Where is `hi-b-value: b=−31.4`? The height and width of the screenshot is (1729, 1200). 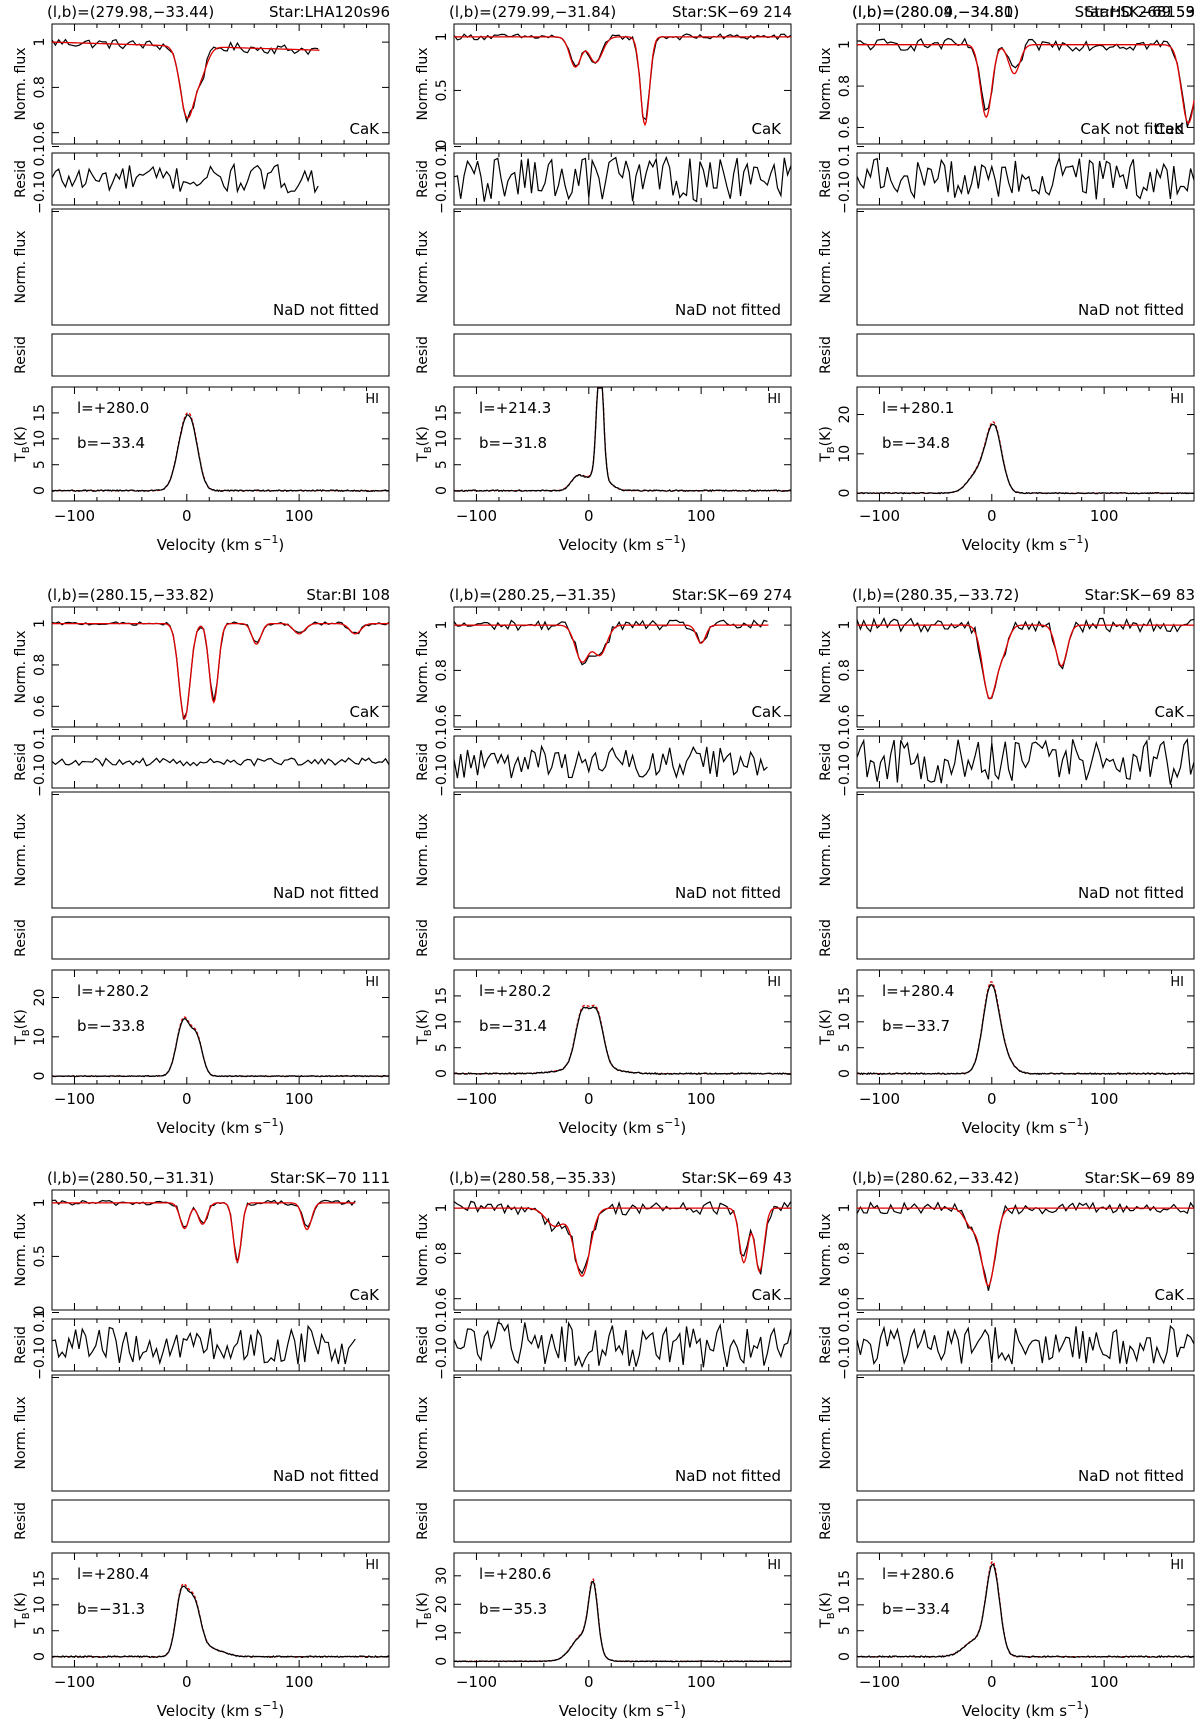
hi-b-value: b=−31.4 is located at coordinates (513, 1026).